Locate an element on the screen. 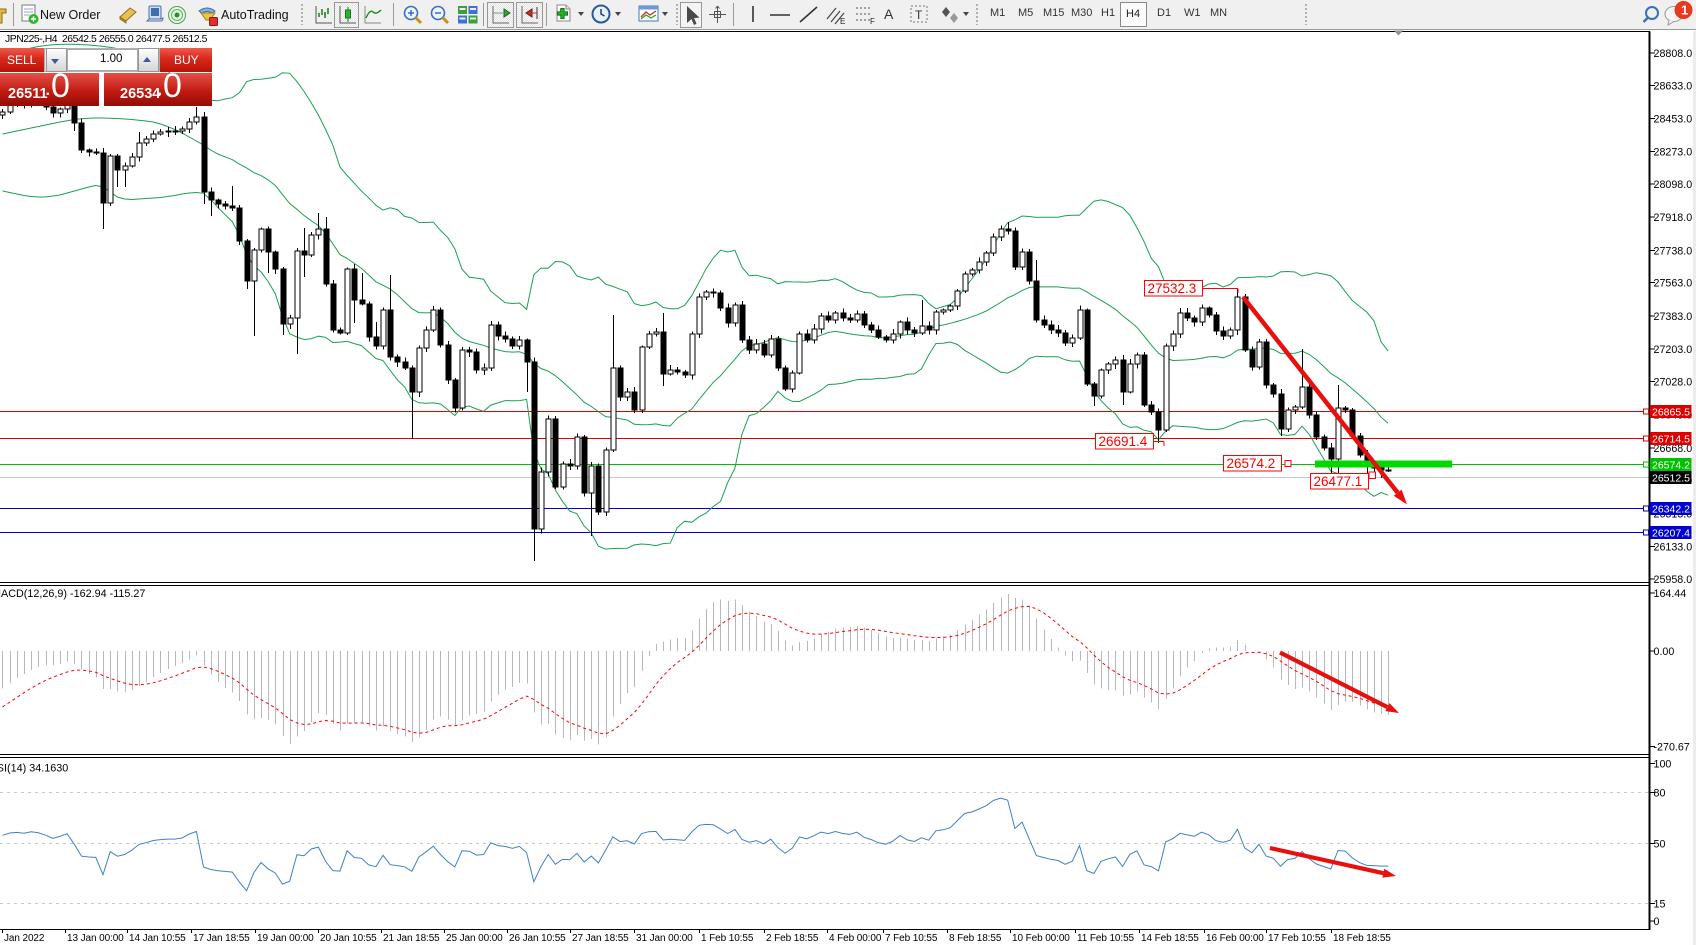 The image size is (1696, 945). svg-text: 4 Feb 00:00 is located at coordinates (855, 938).